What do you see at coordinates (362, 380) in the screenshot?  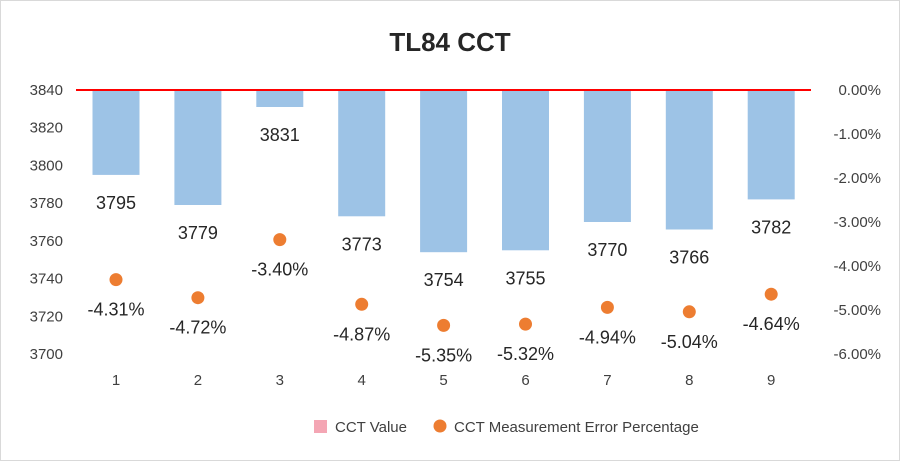 I see `x-tick-label: 4` at bounding box center [362, 380].